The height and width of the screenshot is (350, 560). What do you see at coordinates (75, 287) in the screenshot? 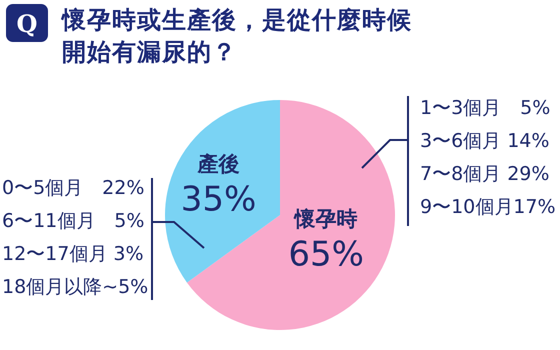
I see `text: 18個月以降~5%` at bounding box center [75, 287].